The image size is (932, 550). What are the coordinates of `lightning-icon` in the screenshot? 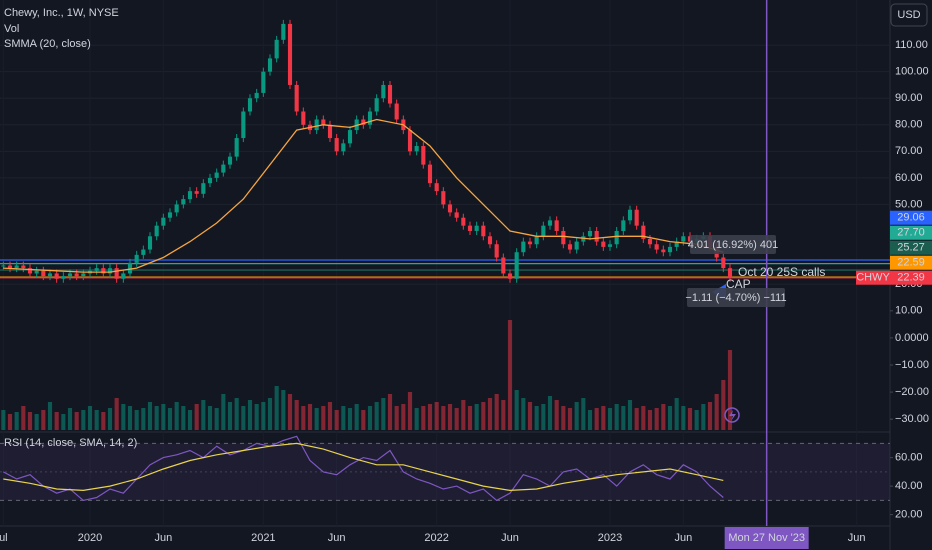 It's located at (732, 415).